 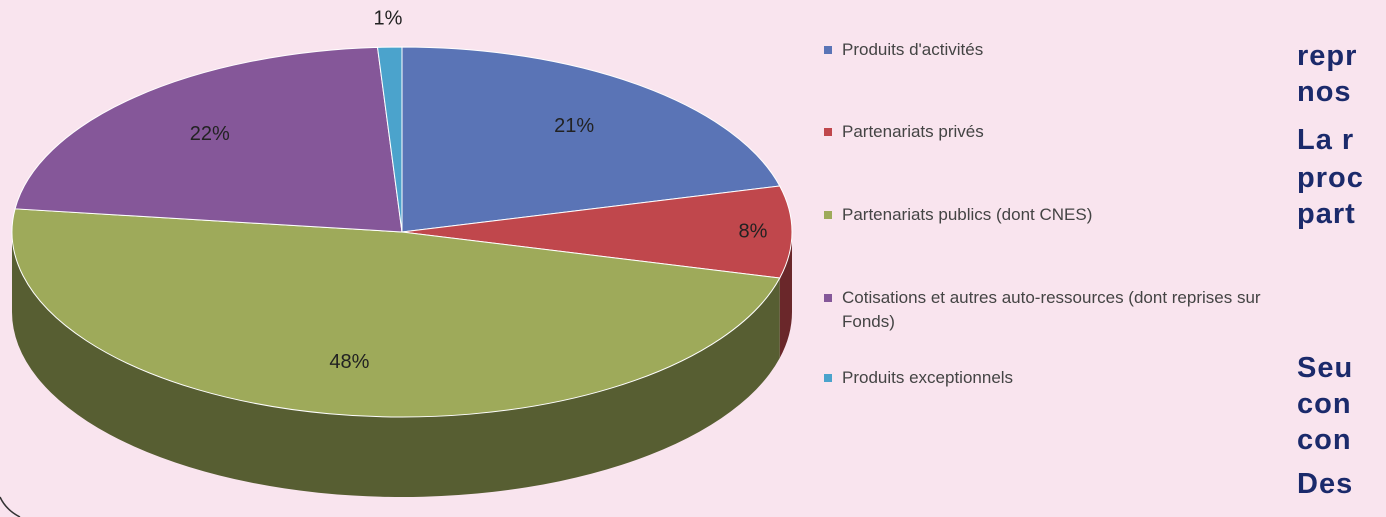 What do you see at coordinates (967, 214) in the screenshot?
I see `legend-label: Partenariats publics (dont CNES)` at bounding box center [967, 214].